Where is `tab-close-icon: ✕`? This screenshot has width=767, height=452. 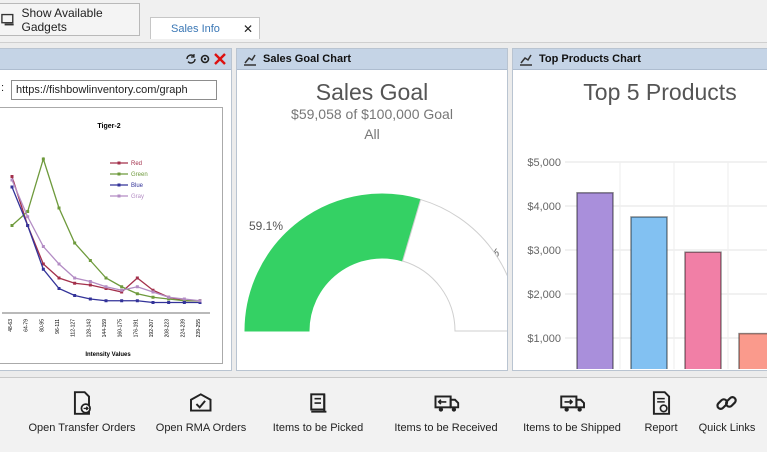
tab-close-icon: ✕ is located at coordinates (247, 28).